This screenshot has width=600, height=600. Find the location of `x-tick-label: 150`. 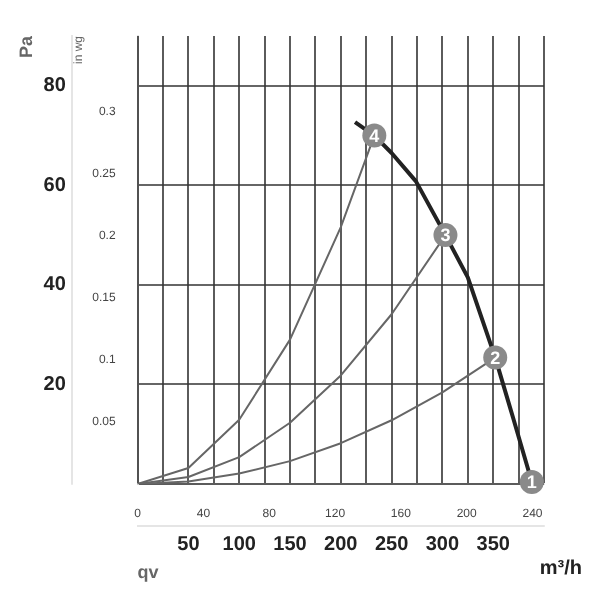

x-tick-label: 150 is located at coordinates (290, 544).